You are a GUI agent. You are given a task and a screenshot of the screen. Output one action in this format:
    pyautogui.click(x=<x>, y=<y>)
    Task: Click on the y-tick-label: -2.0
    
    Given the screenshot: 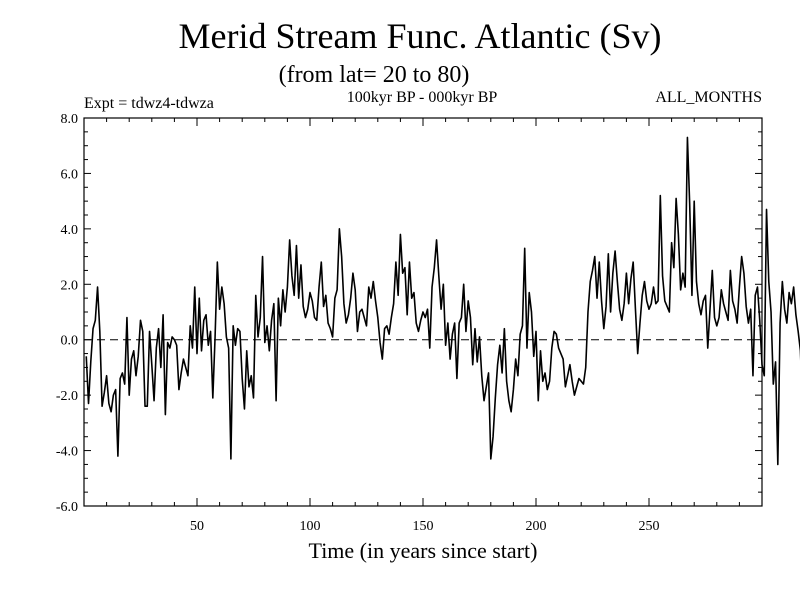 What is the action you would take?
    pyautogui.click(x=67, y=396)
    